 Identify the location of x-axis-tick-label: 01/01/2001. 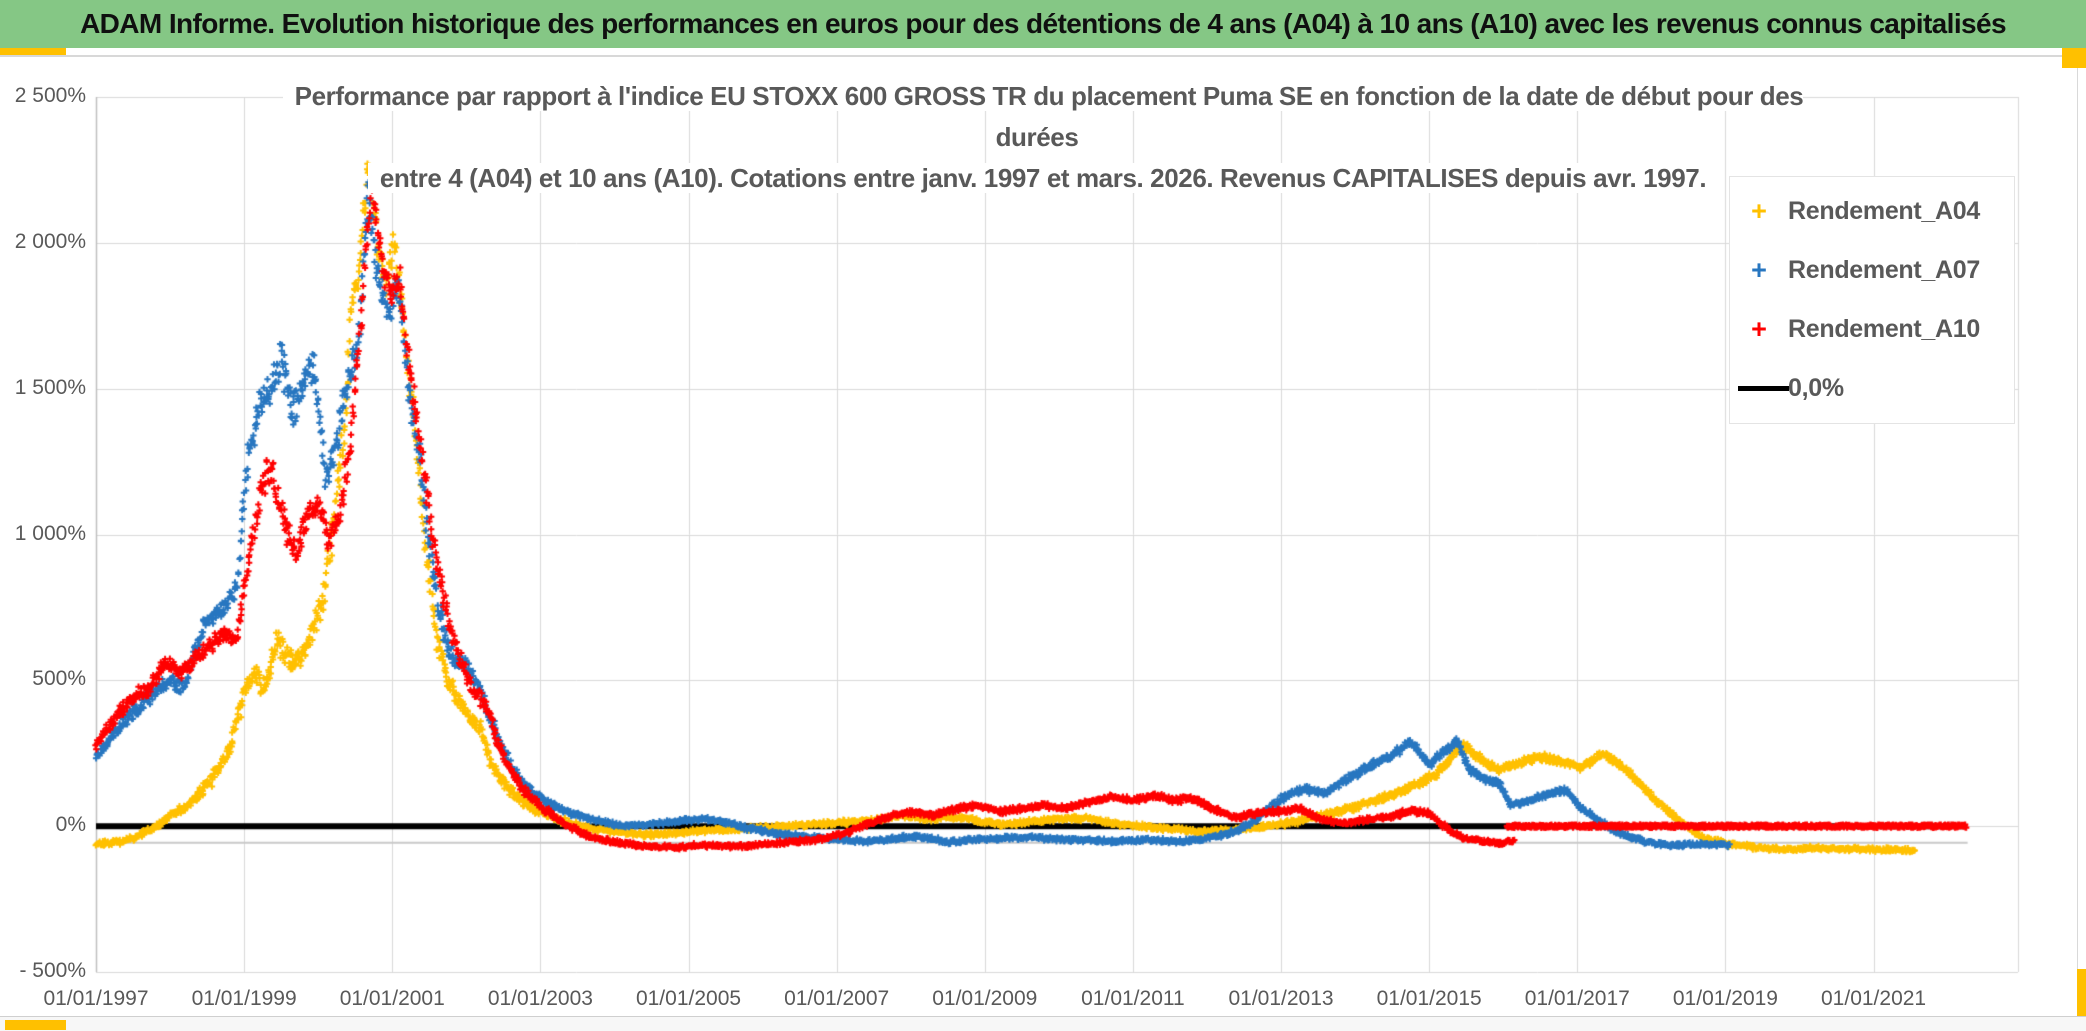
(392, 998).